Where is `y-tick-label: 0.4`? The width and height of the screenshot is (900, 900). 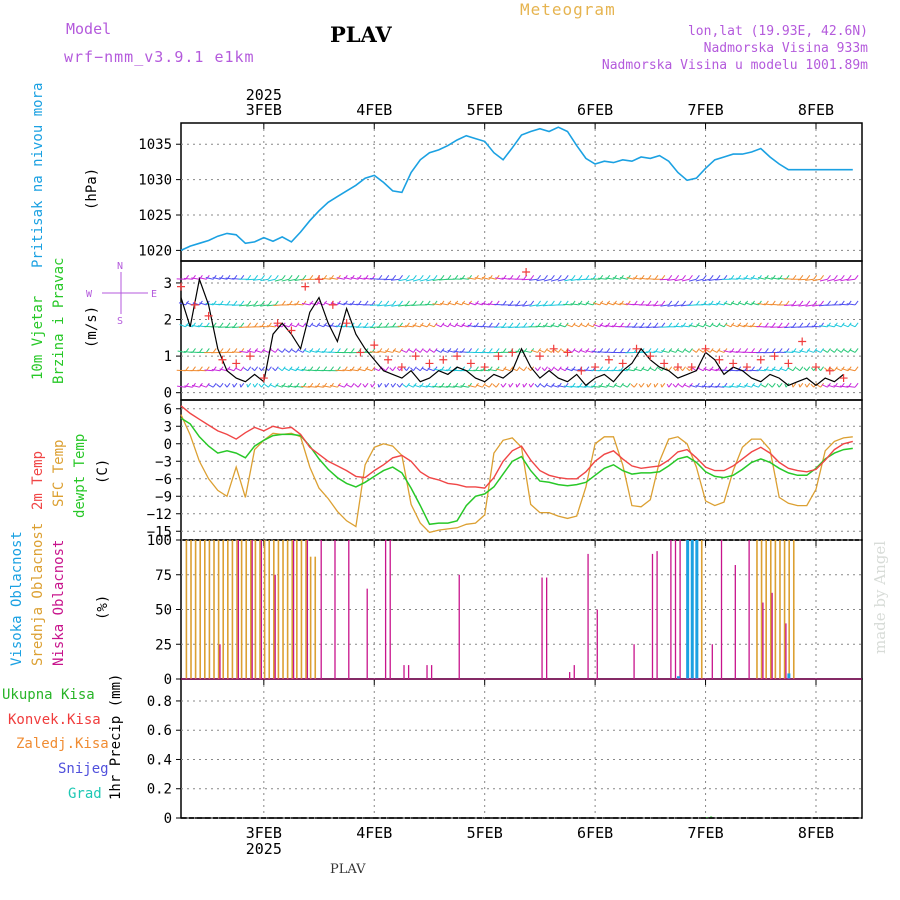 y-tick-label: 0.4 is located at coordinates (159, 760).